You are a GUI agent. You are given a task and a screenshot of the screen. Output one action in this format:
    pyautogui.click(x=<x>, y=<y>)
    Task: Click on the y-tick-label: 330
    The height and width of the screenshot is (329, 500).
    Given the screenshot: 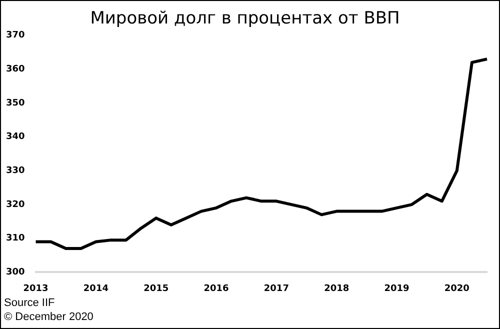 What is the action you would take?
    pyautogui.click(x=15, y=171)
    